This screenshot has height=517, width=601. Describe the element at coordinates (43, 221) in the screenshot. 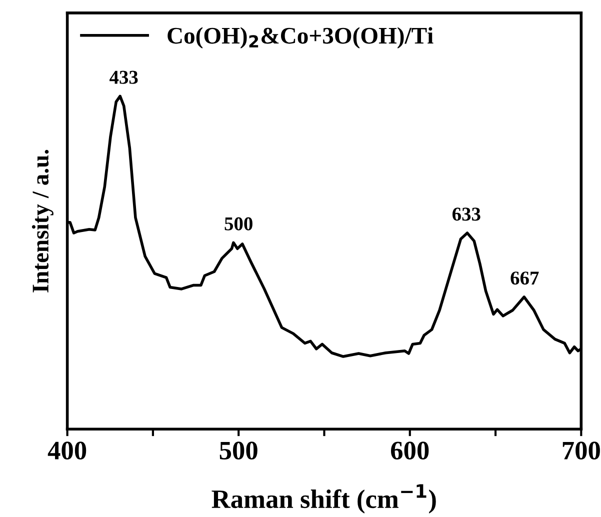

I see `y-axis-title: Intensity / a.u.` at that location.